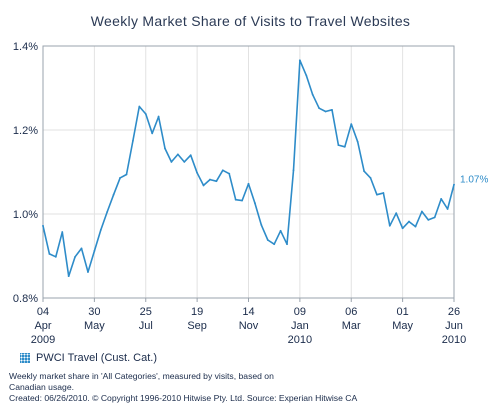  What do you see at coordinates (25, 299) in the screenshot?
I see `y-tick-label: 0.8%` at bounding box center [25, 299].